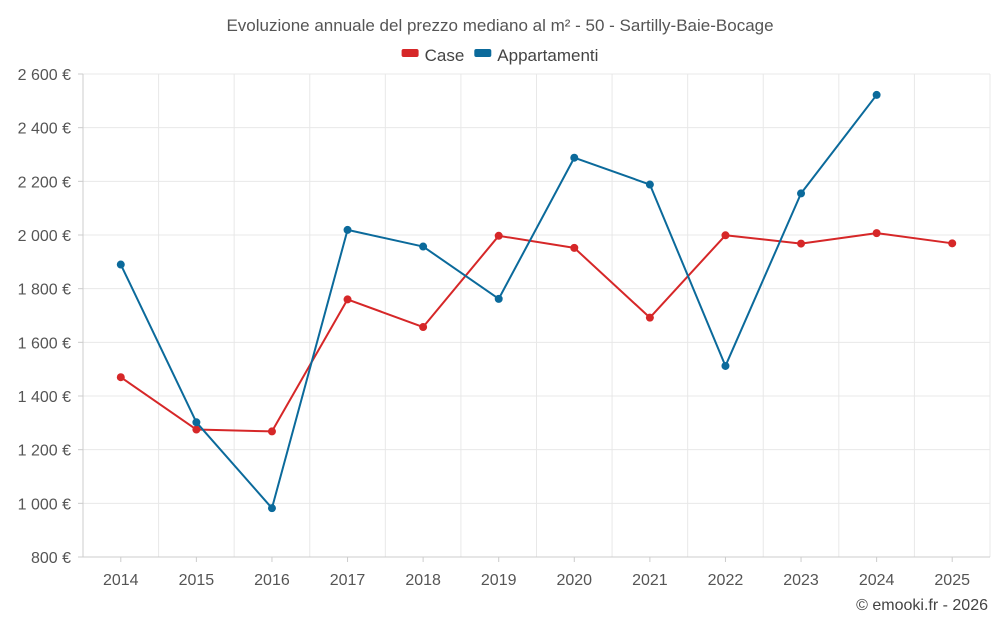 The image size is (1000, 625). Describe the element at coordinates (44, 75) in the screenshot. I see `y-tick-label: 2 600 €` at that location.